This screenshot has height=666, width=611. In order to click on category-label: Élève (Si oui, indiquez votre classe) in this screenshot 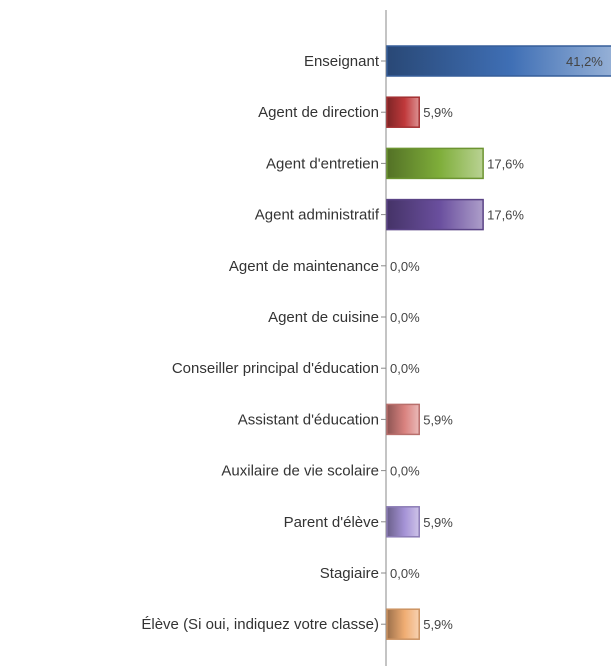, I will do `click(260, 624)`.